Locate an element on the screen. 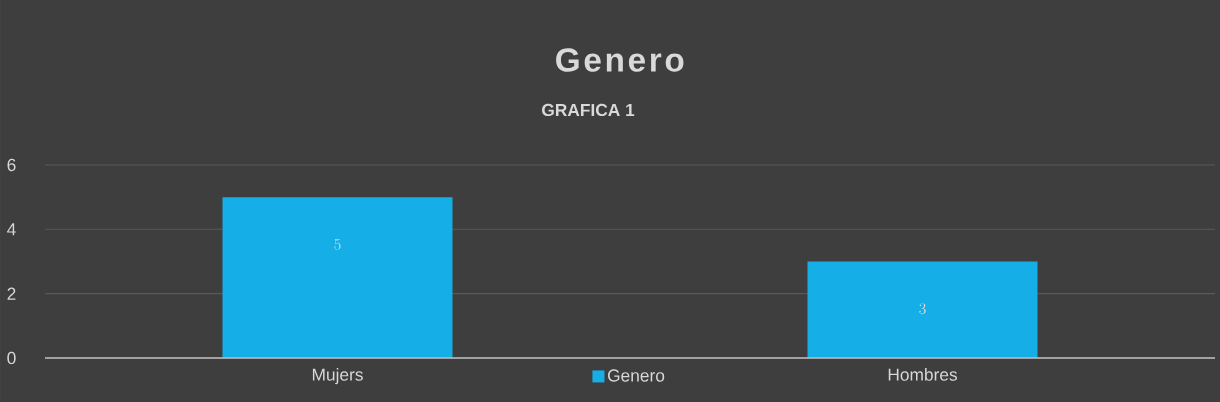  data-label: 5 is located at coordinates (337, 244).